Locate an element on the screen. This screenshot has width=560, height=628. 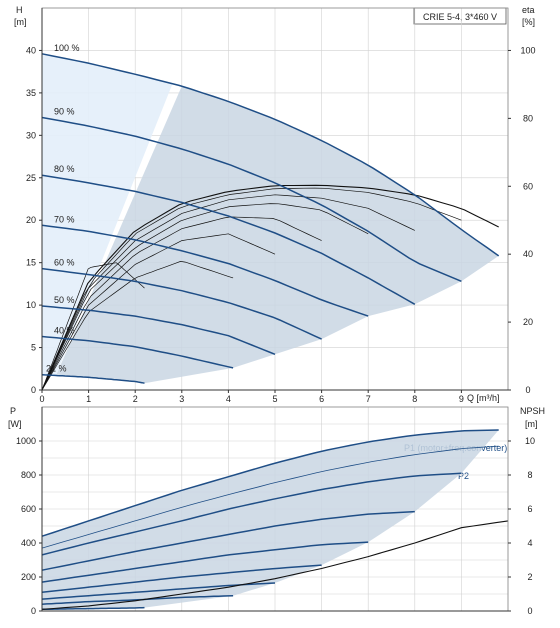
top-xlabel: Q [m³/h] is located at coordinates (483, 398).